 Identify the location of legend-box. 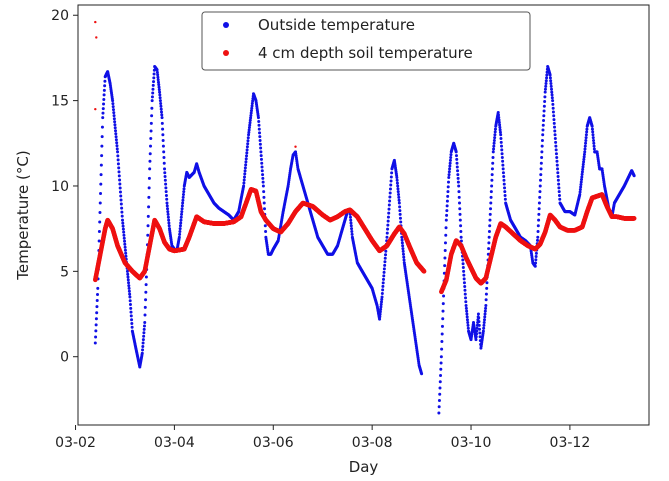
(366, 41).